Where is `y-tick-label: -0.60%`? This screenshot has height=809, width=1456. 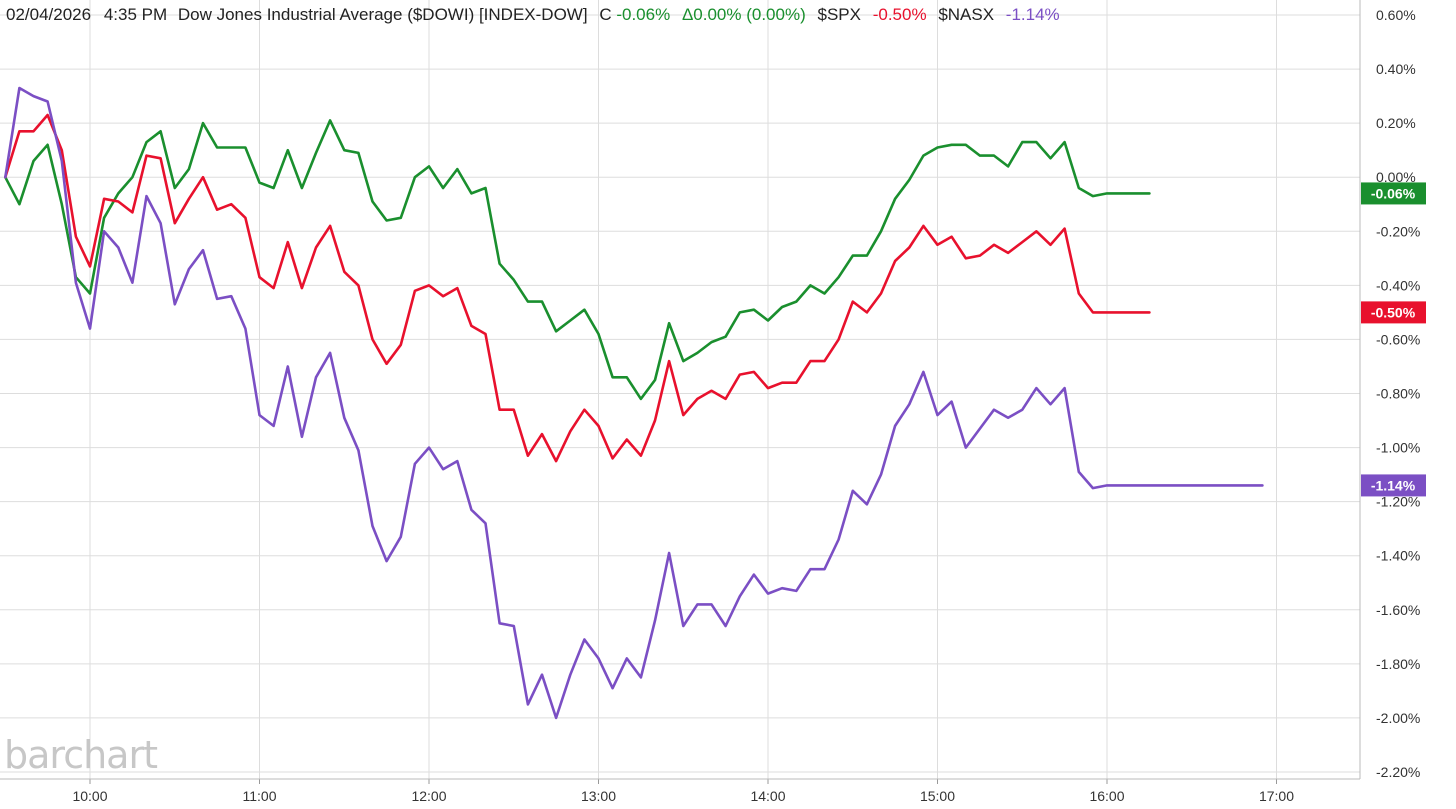 y-tick-label: -0.60% is located at coordinates (1398, 339).